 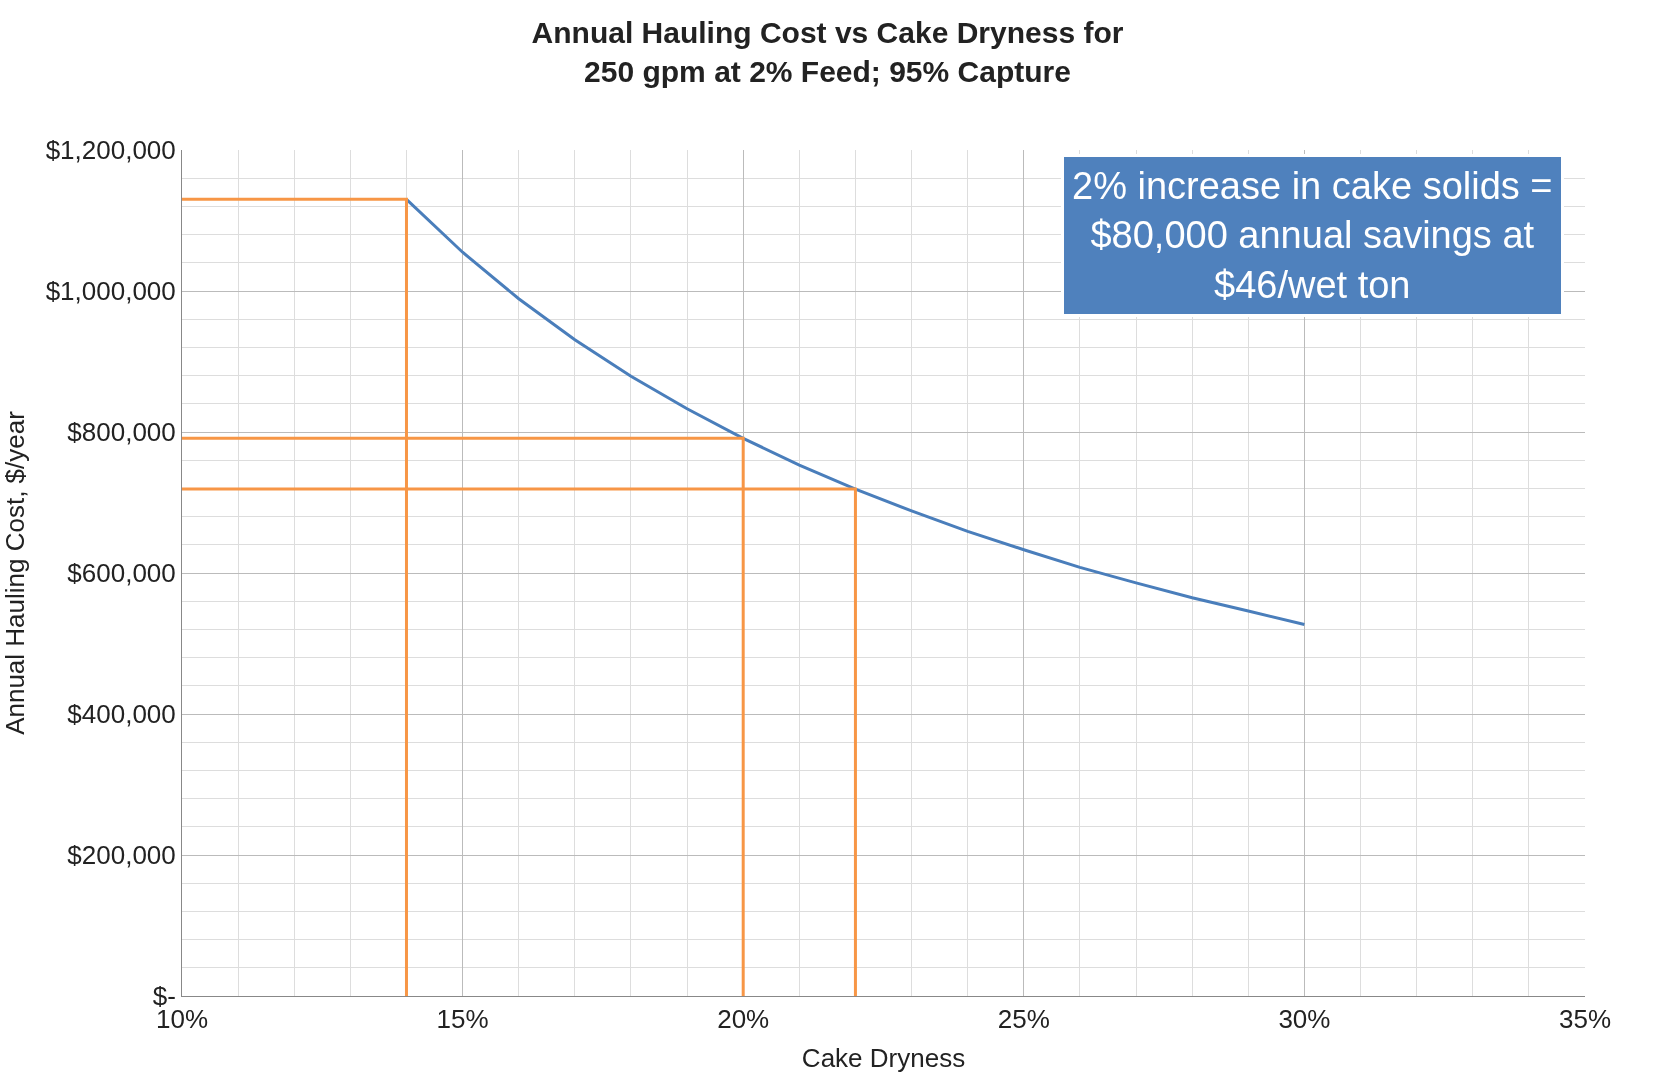 What do you see at coordinates (1585, 1019) in the screenshot?
I see `x-tick-label: 35%` at bounding box center [1585, 1019].